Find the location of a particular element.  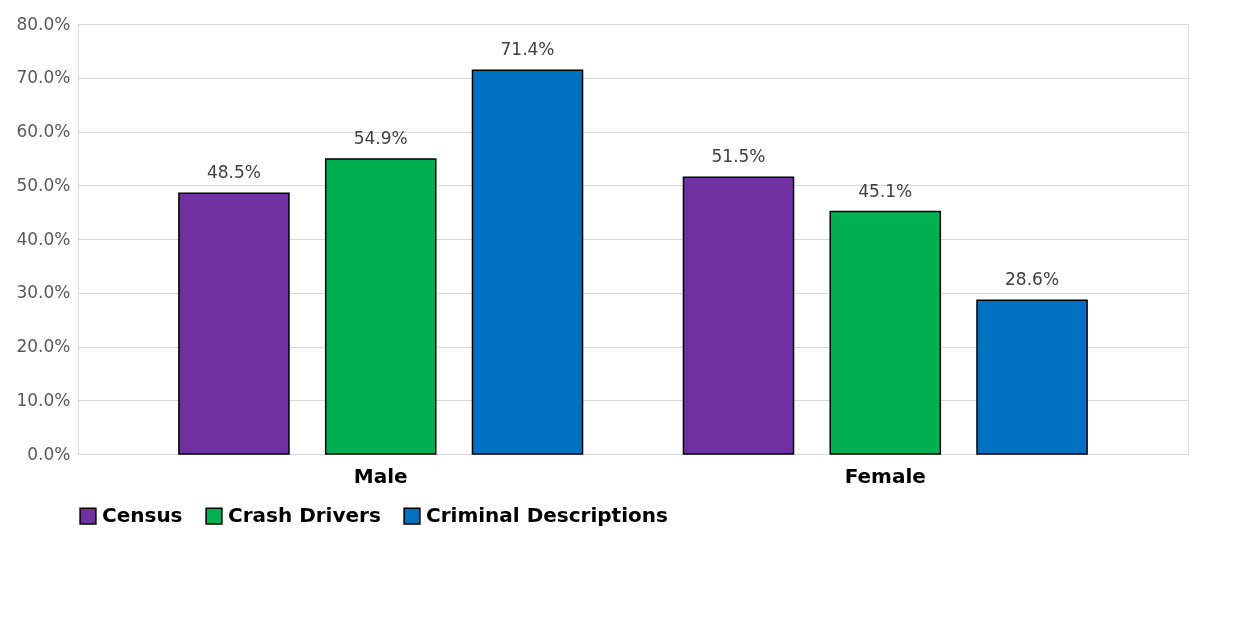

data-label: 71.4% is located at coordinates (527, 49).